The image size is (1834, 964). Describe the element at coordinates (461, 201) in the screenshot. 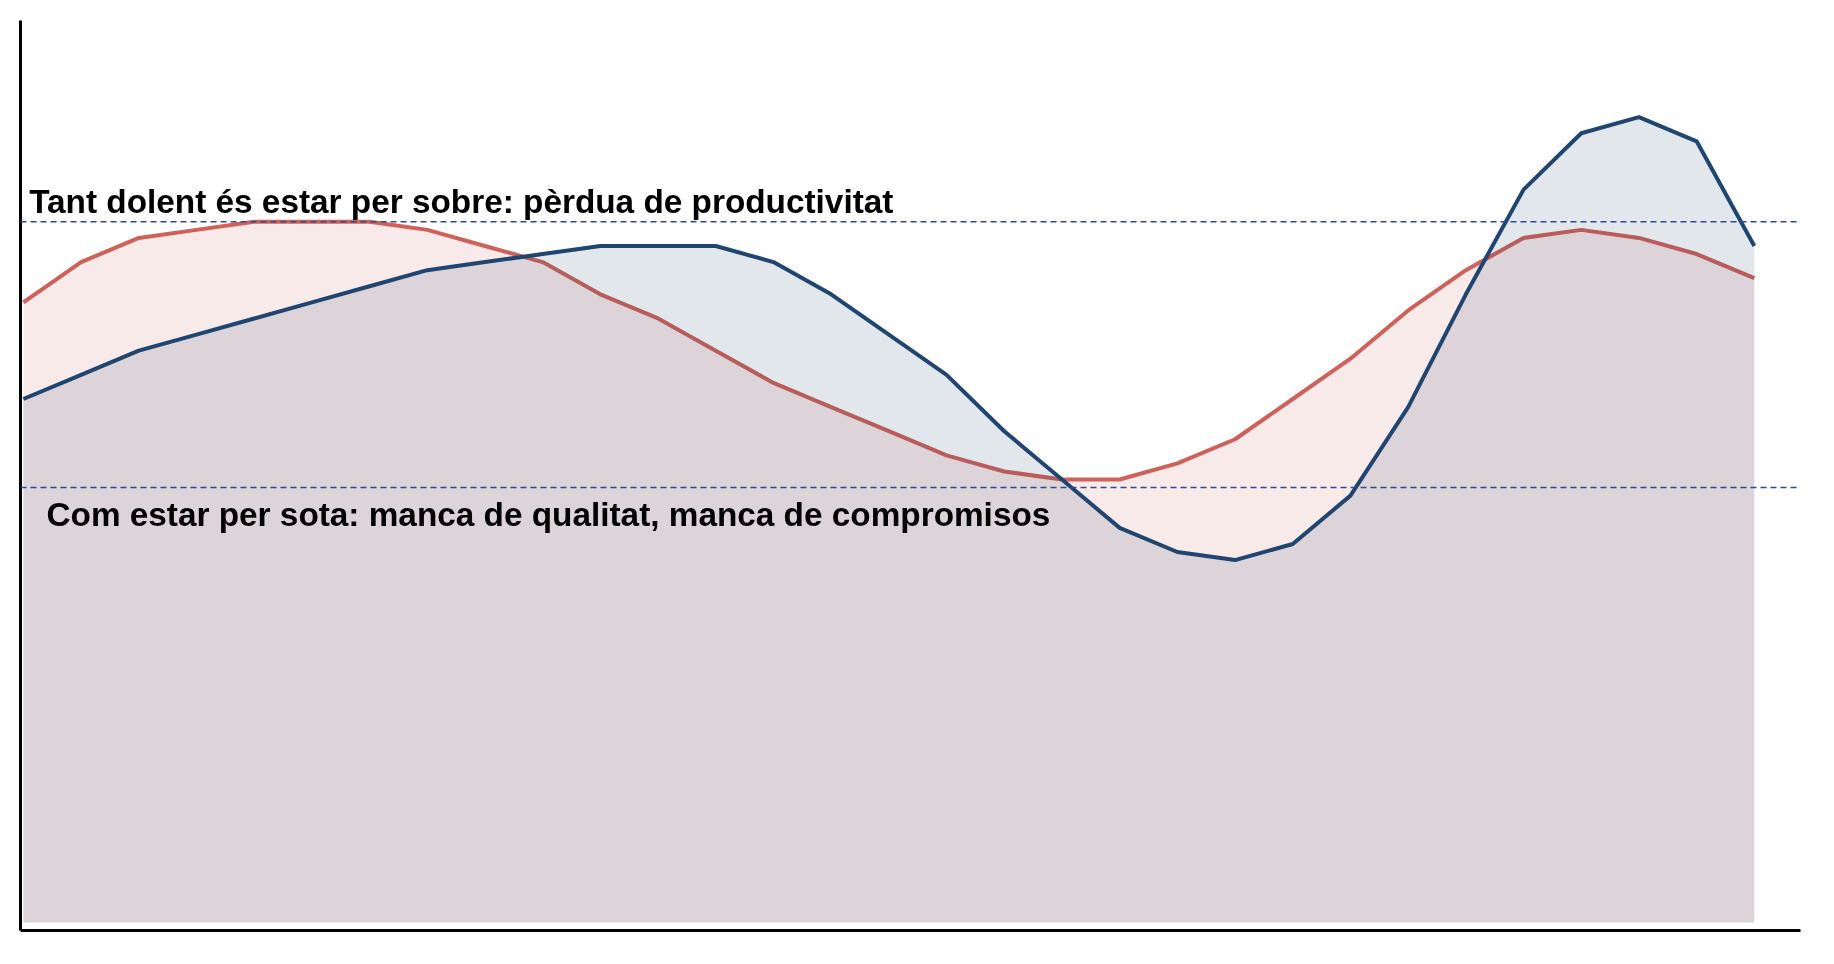

I see `ref-line-label: Tant dolent és estar per sobre: pèrdua de productivitat` at that location.